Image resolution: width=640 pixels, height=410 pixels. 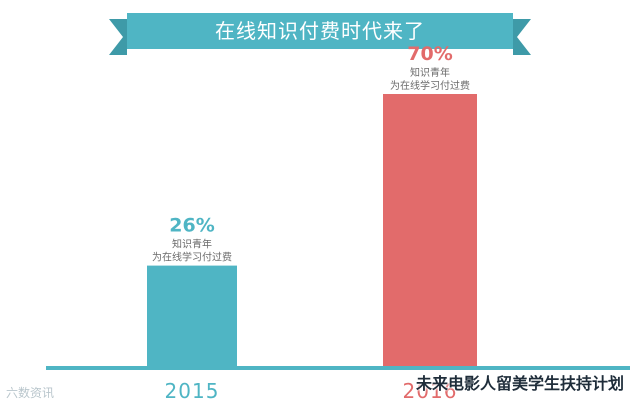 I want to click on title-banner: 在线知识付费时代来了, so click(x=320, y=34).